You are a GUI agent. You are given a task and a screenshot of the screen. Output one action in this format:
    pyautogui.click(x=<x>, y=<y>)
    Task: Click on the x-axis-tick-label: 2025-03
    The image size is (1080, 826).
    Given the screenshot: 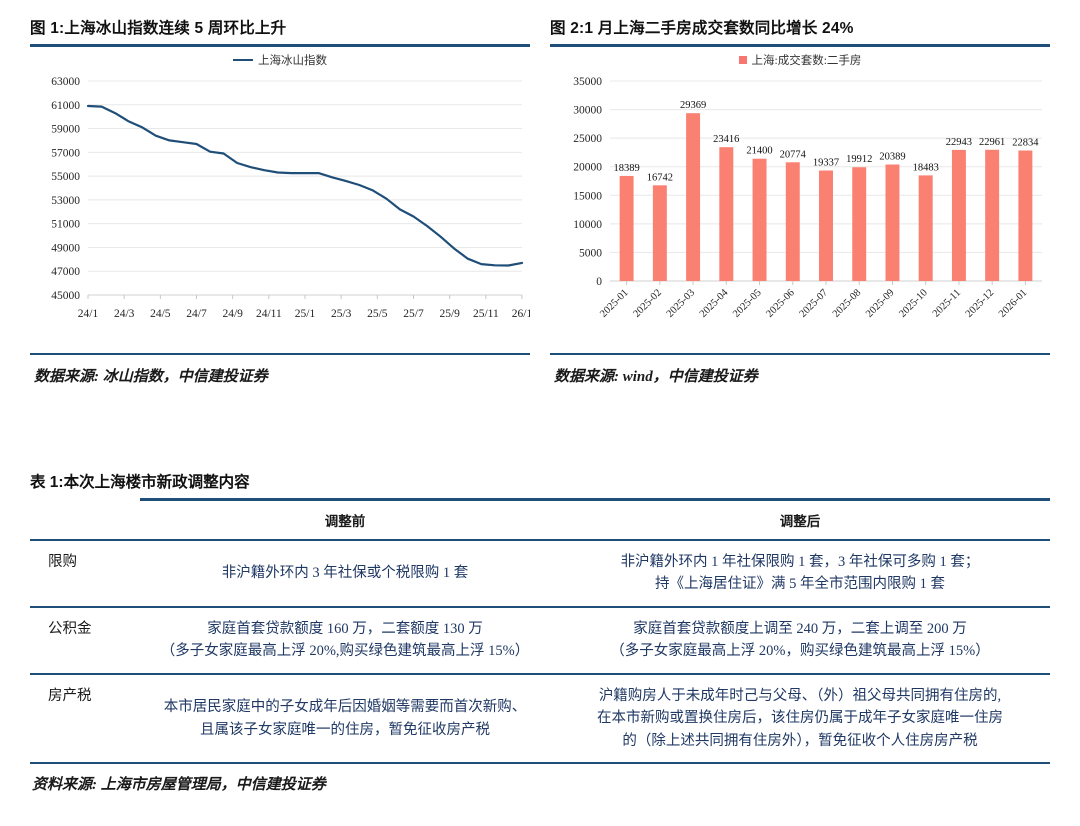 What is the action you would take?
    pyautogui.click(x=681, y=303)
    